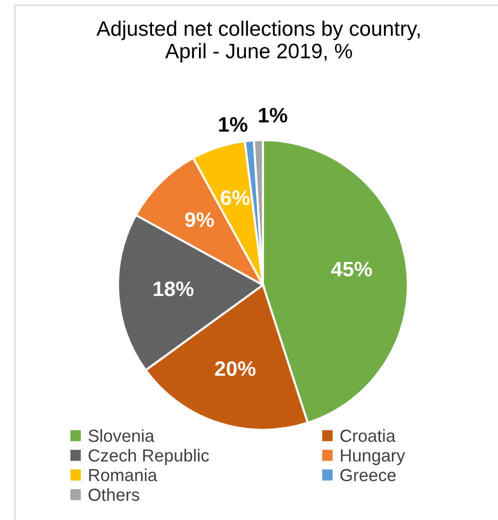  Describe the element at coordinates (373, 458) in the screenshot. I see `legend-label: Hungary` at that location.